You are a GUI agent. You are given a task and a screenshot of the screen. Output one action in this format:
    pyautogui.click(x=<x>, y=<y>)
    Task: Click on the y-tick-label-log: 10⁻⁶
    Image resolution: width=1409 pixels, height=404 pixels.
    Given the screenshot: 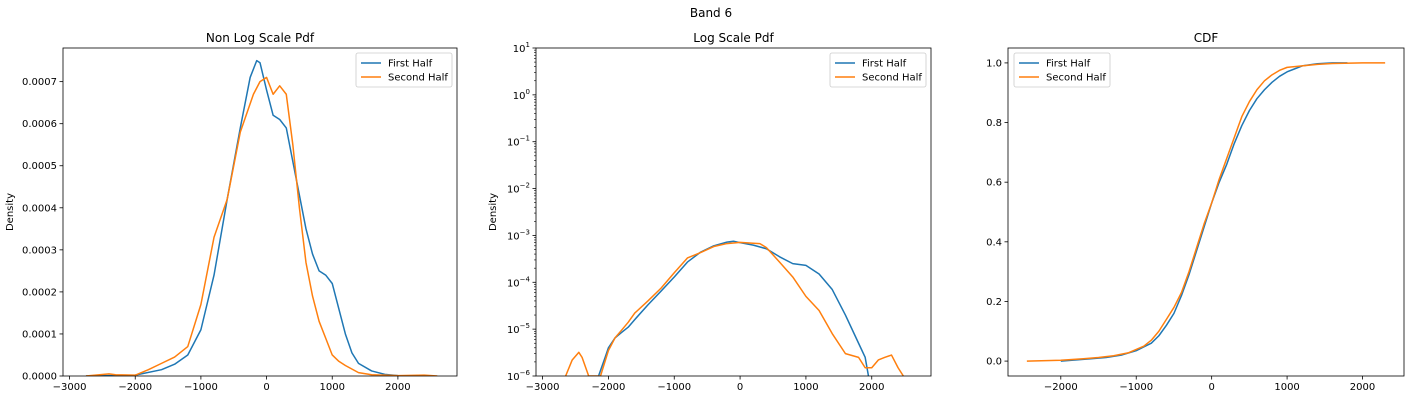 What is the action you would take?
    pyautogui.click(x=519, y=376)
    